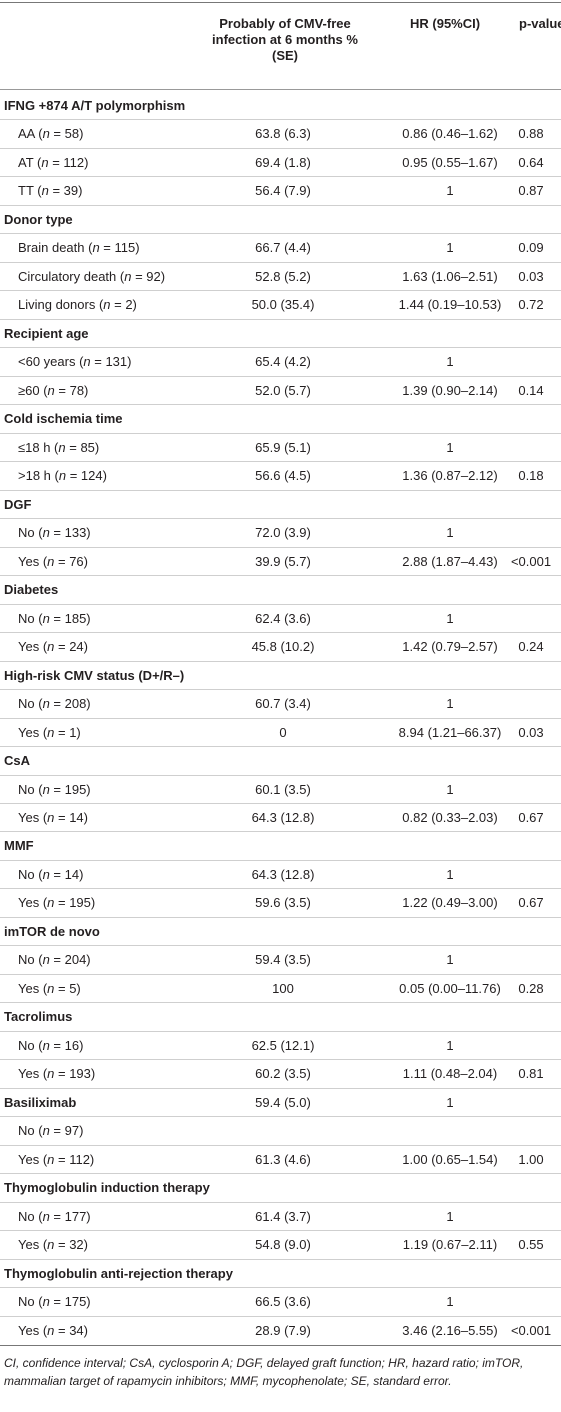 Image resolution: width=561 pixels, height=1412 pixels. What do you see at coordinates (40, 1102) in the screenshot?
I see `group-title: Basiliximab` at bounding box center [40, 1102].